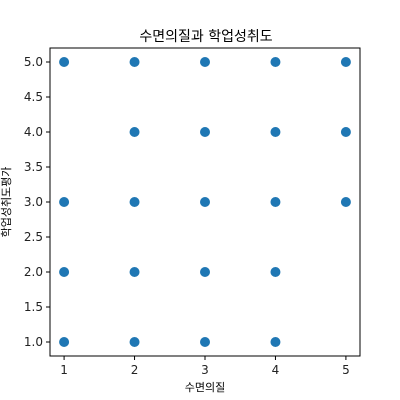 The height and width of the screenshot is (400, 400). Describe the element at coordinates (205, 370) in the screenshot. I see `x-tick-label: 3` at that location.